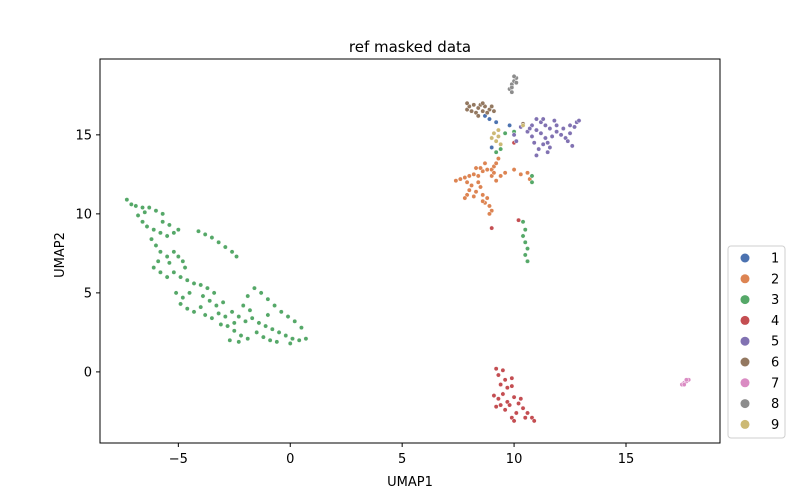 The image size is (800, 500). Describe the element at coordinates (410, 47) in the screenshot. I see `chart-title: ref masked data` at that location.